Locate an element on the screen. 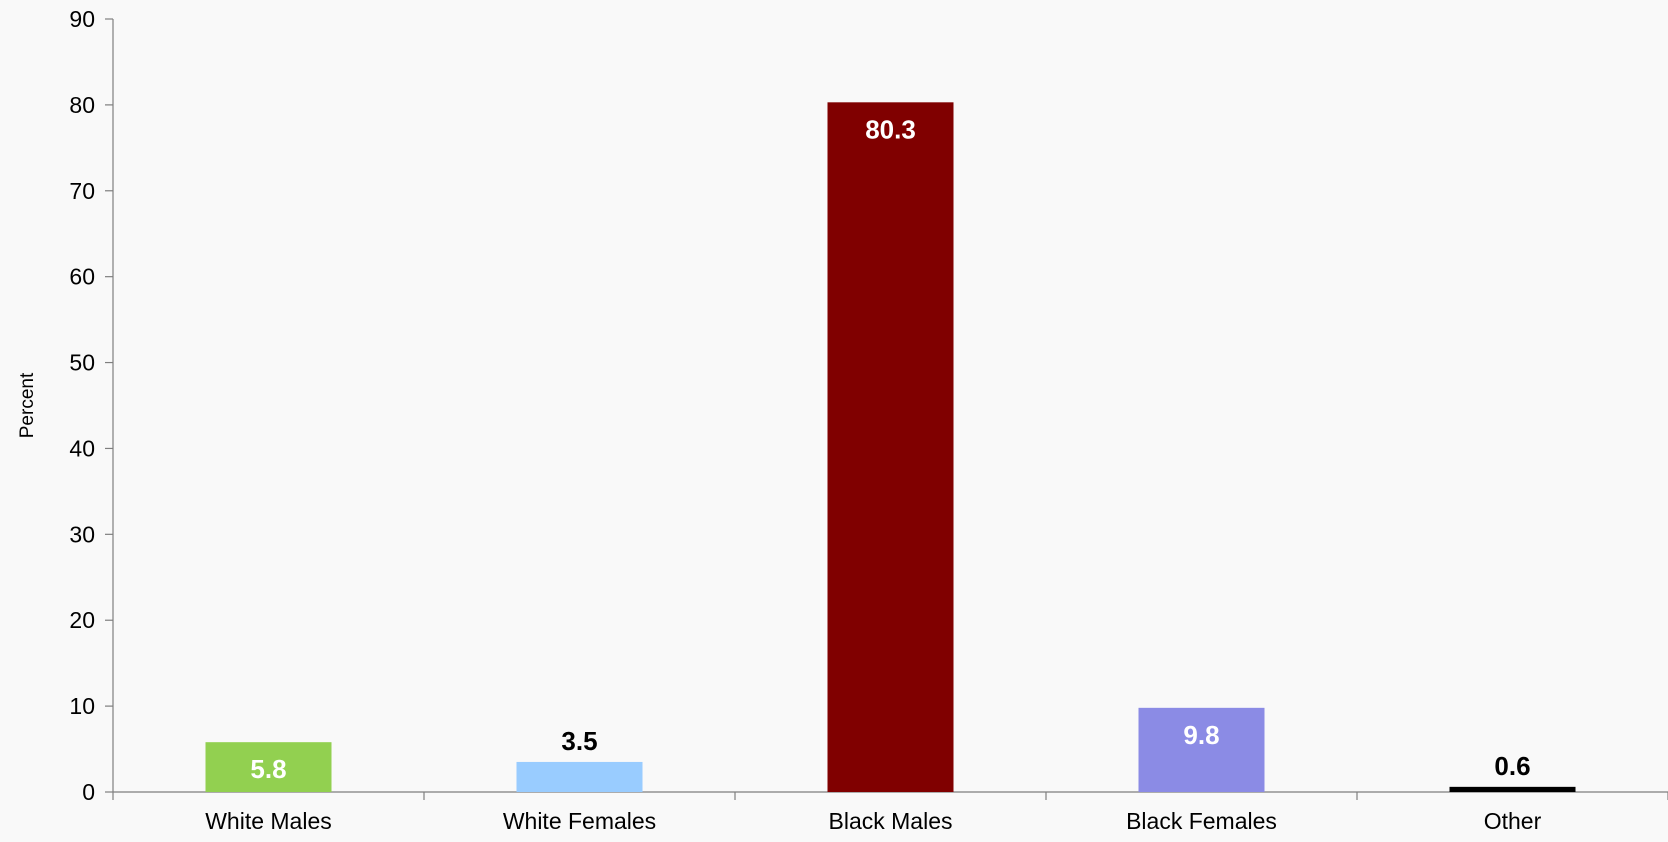  y-tick-label: 50 is located at coordinates (82, 363).